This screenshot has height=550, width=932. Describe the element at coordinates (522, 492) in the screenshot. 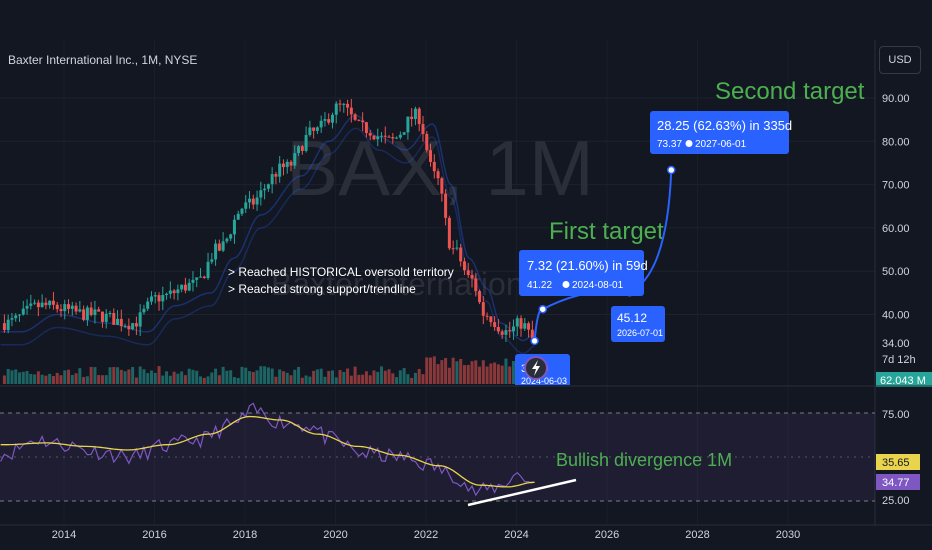

I see `divergence-trendline` at that location.